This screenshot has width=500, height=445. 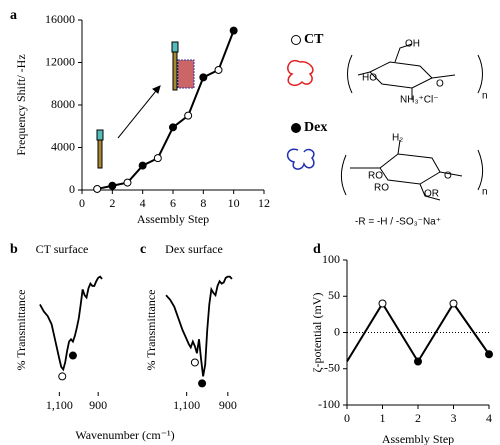 What do you see at coordinates (14, 249) in the screenshot?
I see `panel-letter: b` at bounding box center [14, 249].